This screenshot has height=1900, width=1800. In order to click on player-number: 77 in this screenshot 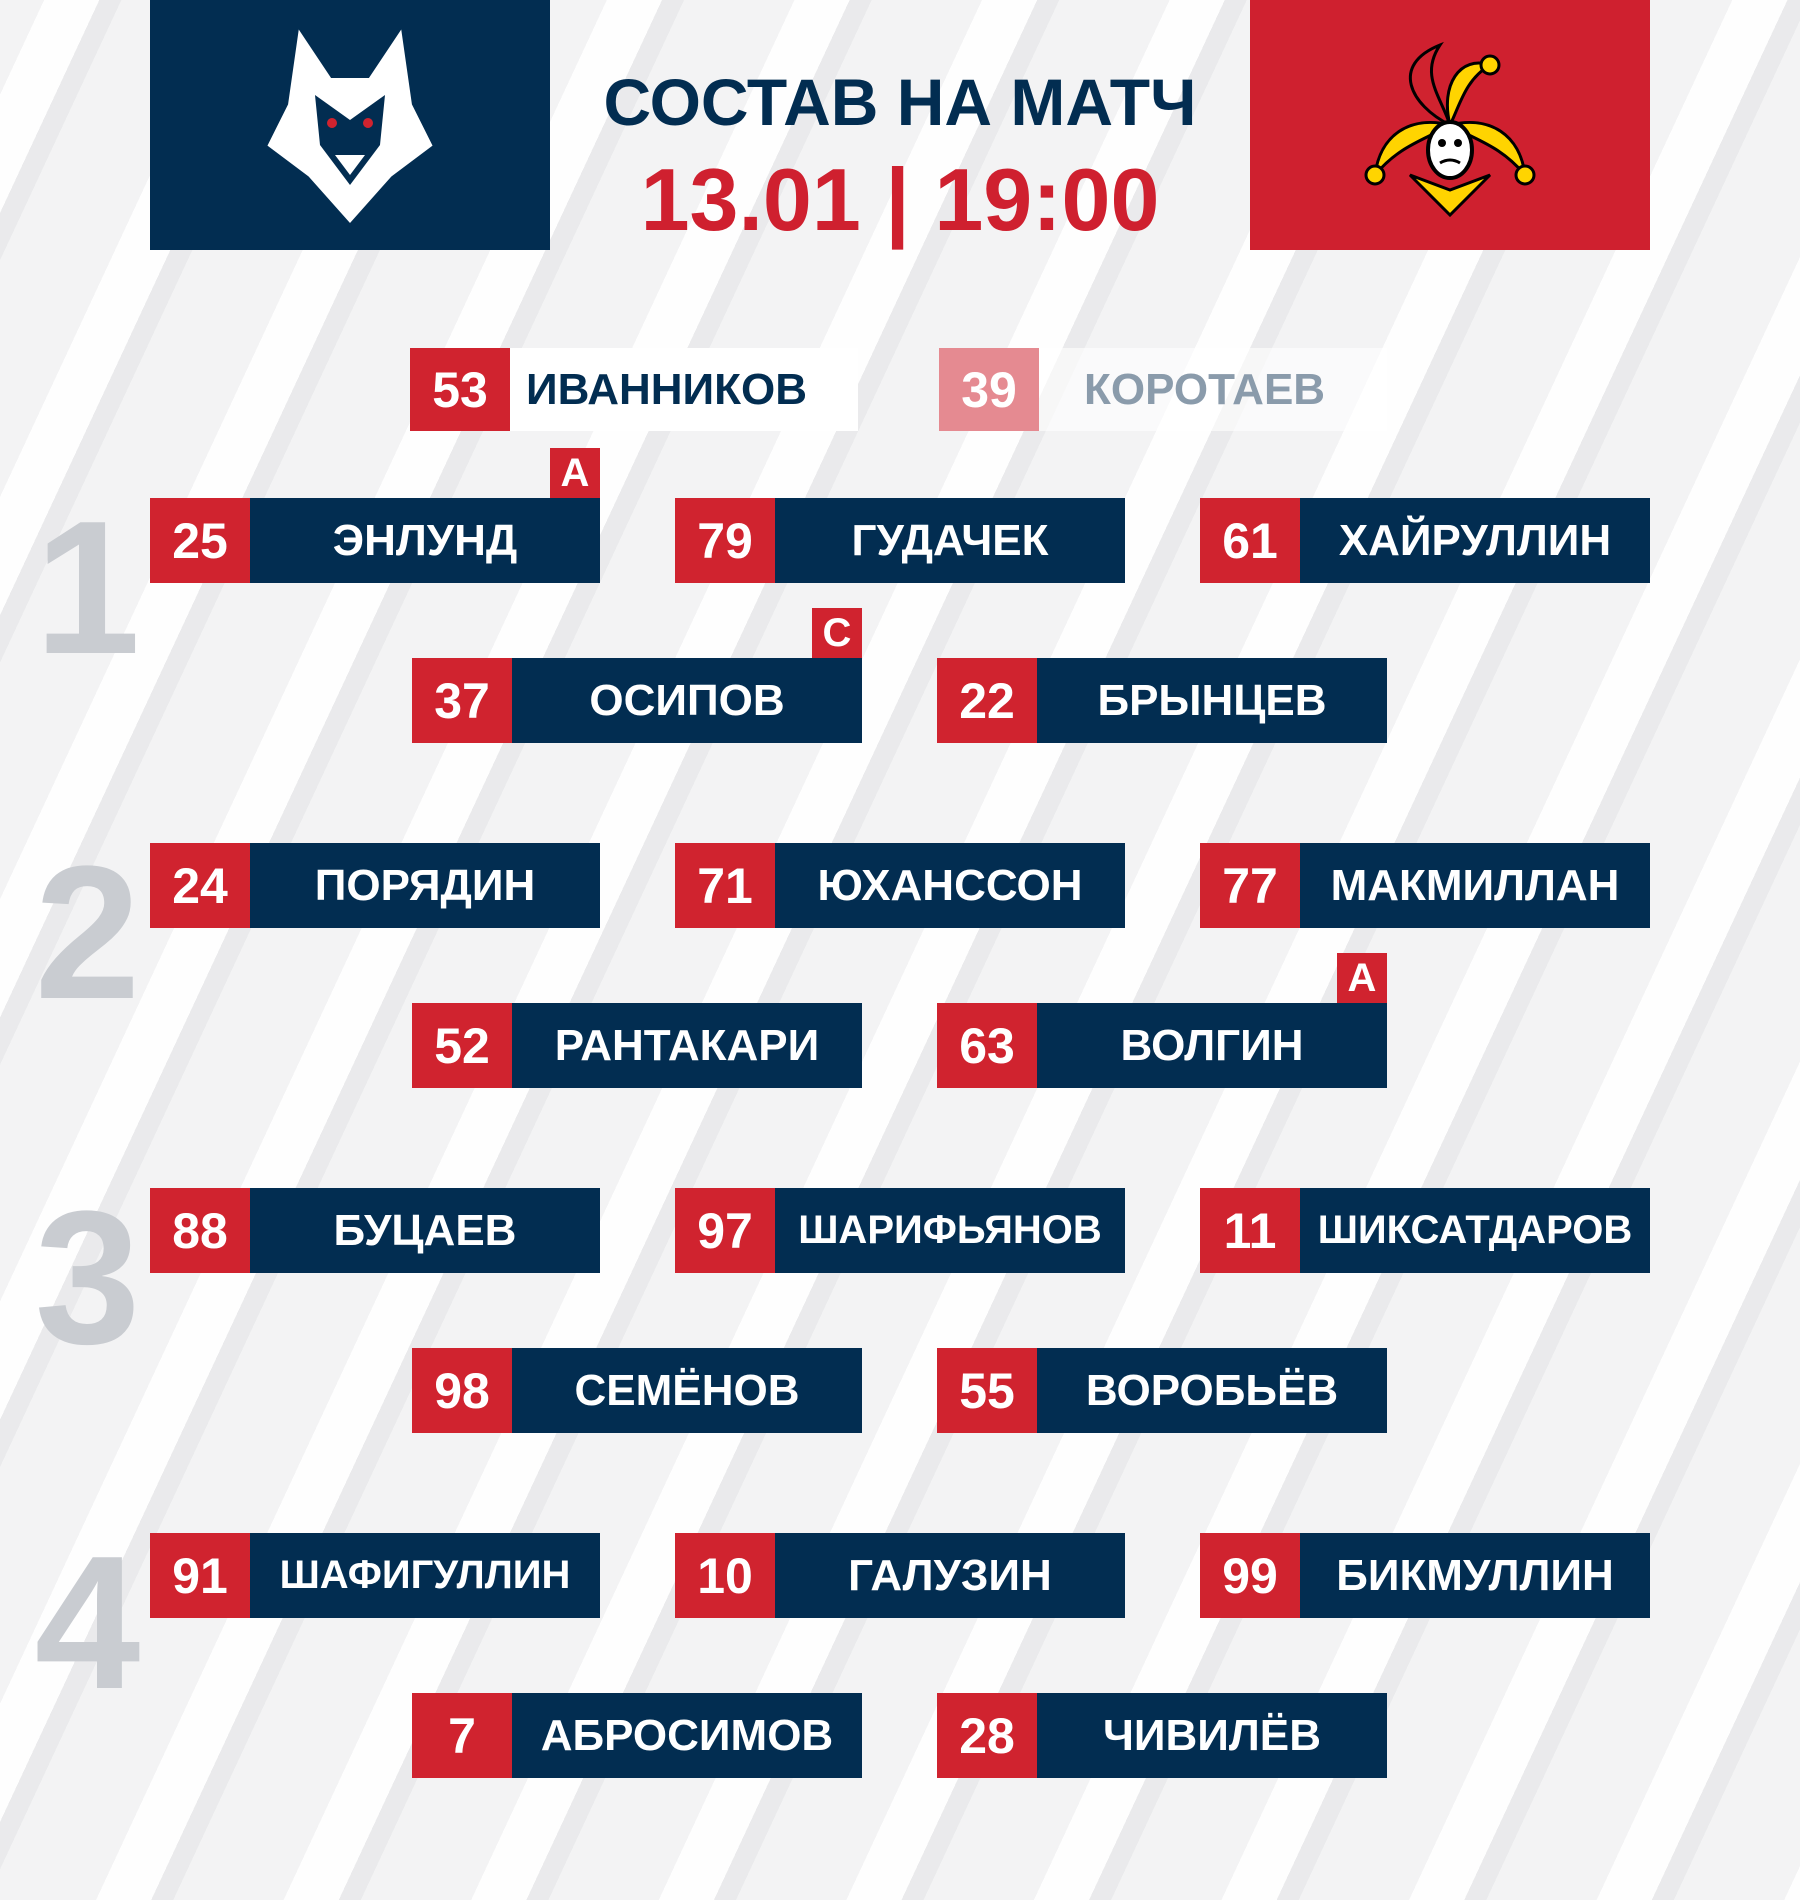, I will do `click(1250, 885)`.